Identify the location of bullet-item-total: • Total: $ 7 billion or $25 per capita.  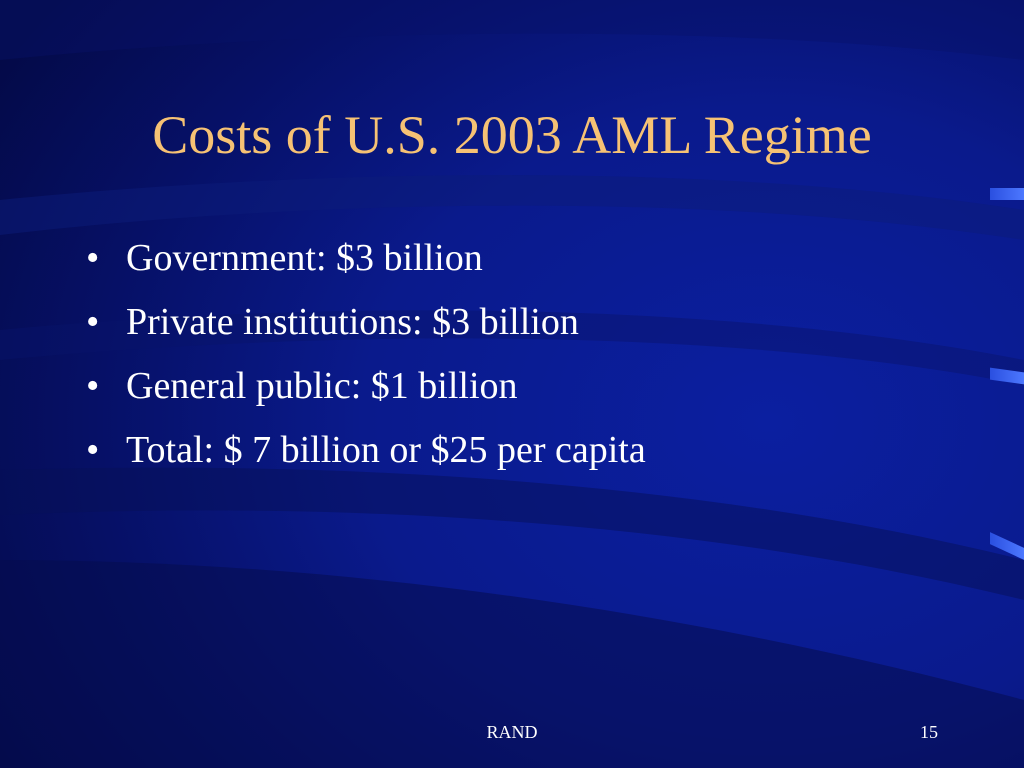
(366, 454).